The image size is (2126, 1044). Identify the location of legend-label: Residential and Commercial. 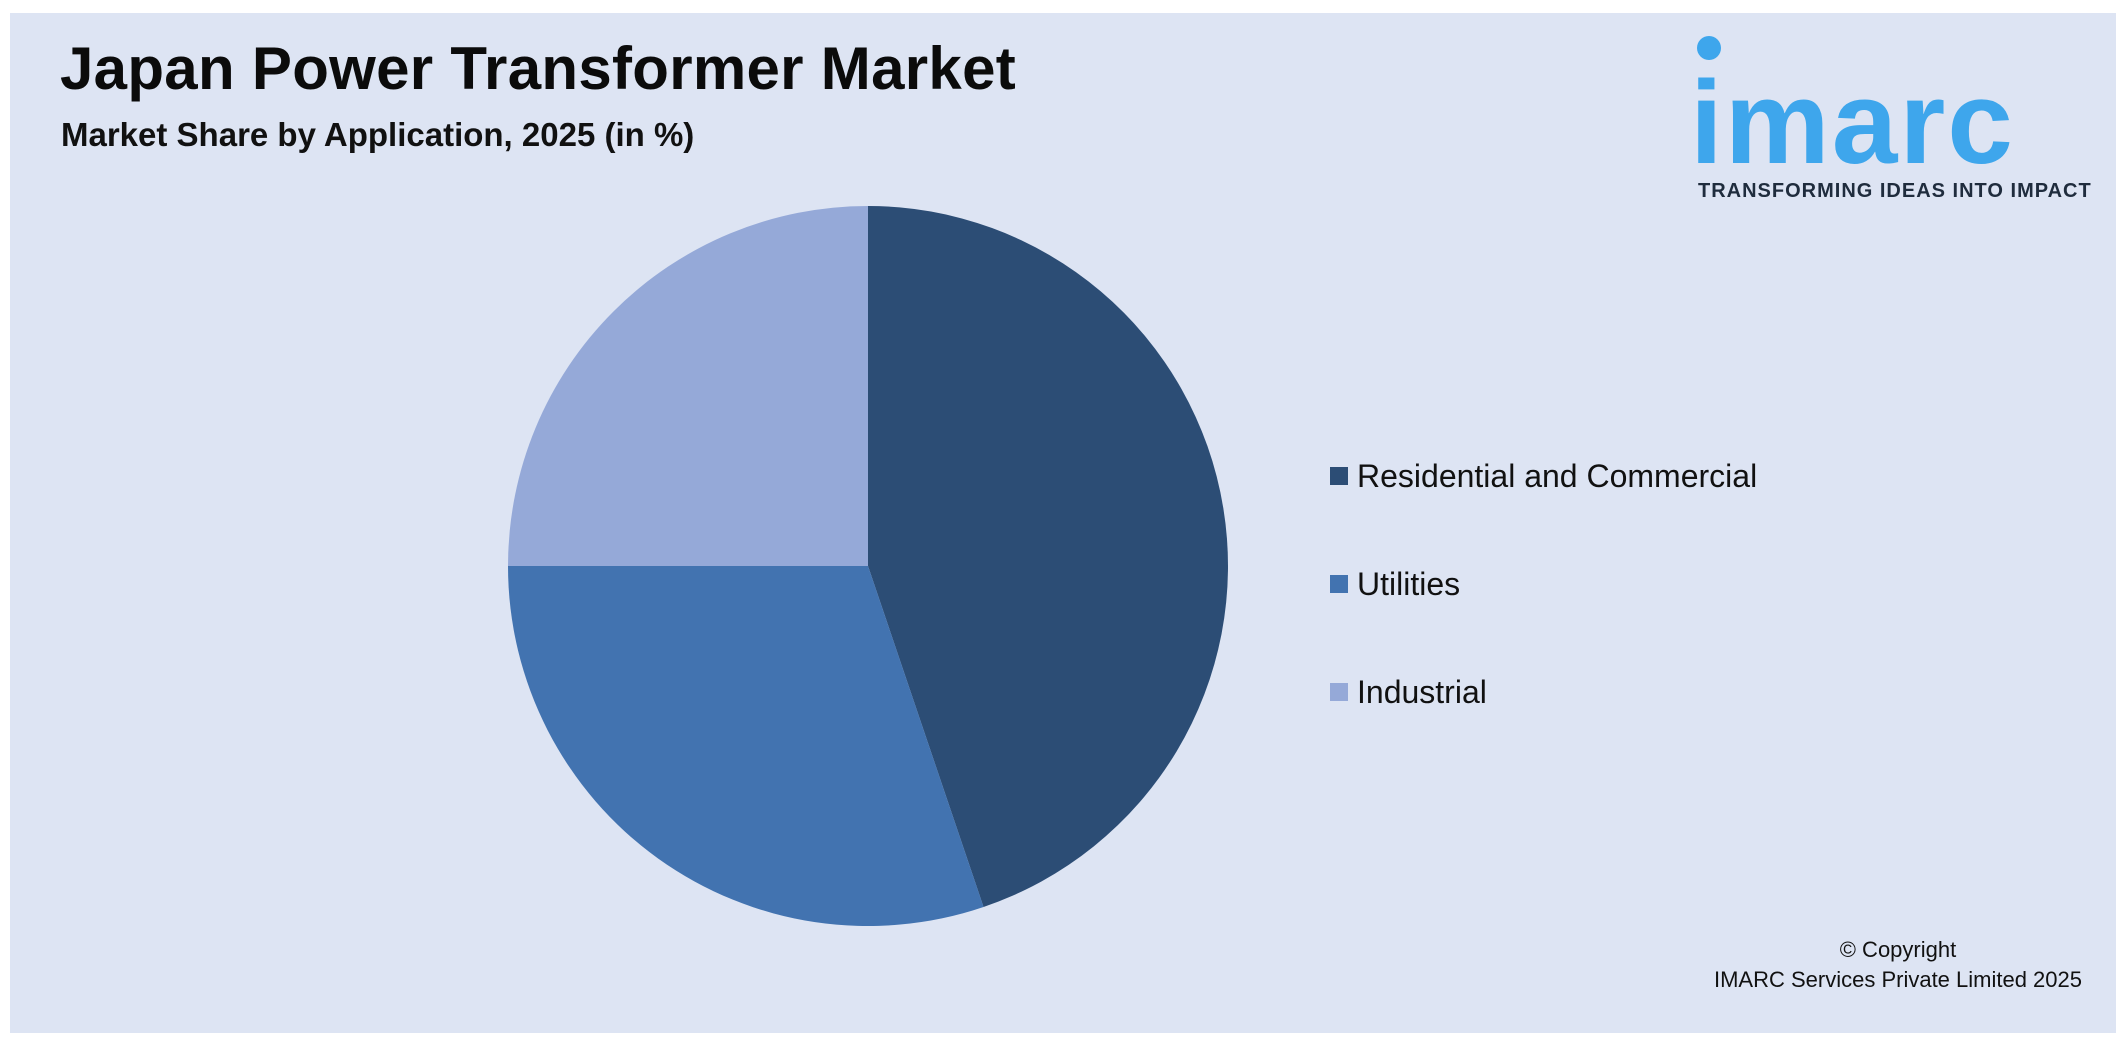
(1557, 476).